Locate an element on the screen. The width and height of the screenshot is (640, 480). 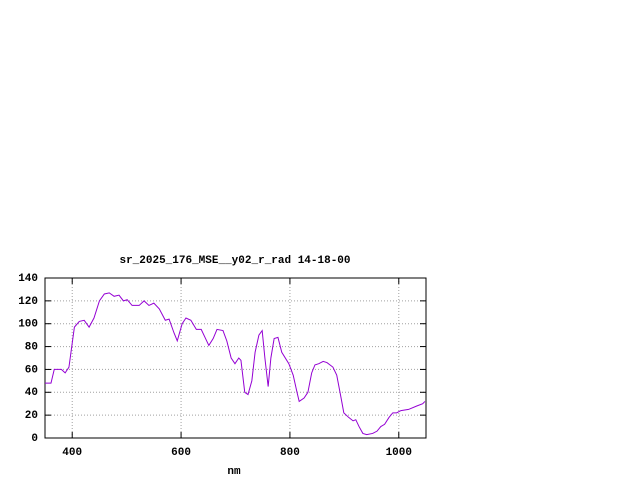
x-axis-label: nm is located at coordinates (234, 472).